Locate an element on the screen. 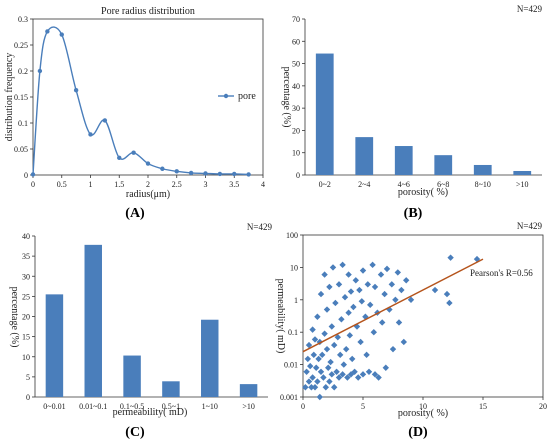  panel-b-y-tick-label: 10 is located at coordinates (296, 153).